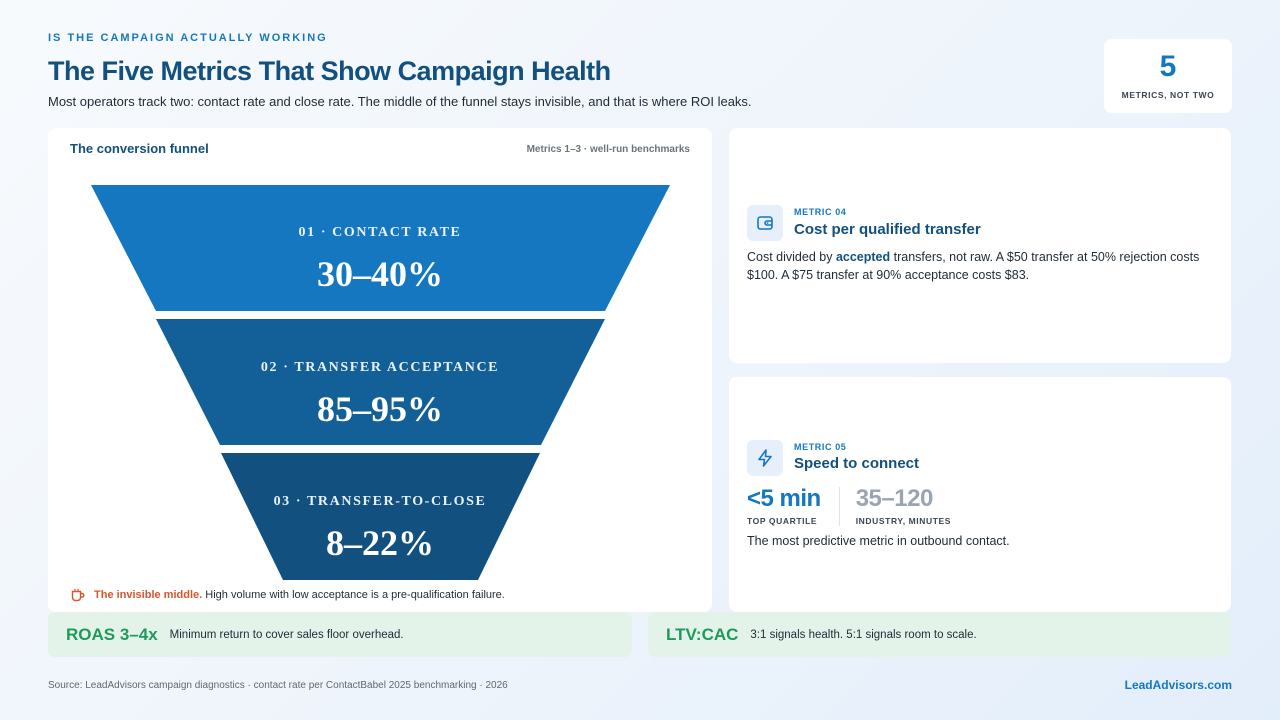  What do you see at coordinates (1178, 685) in the screenshot?
I see `footer-brand-link: LeadAdvisors.com` at bounding box center [1178, 685].